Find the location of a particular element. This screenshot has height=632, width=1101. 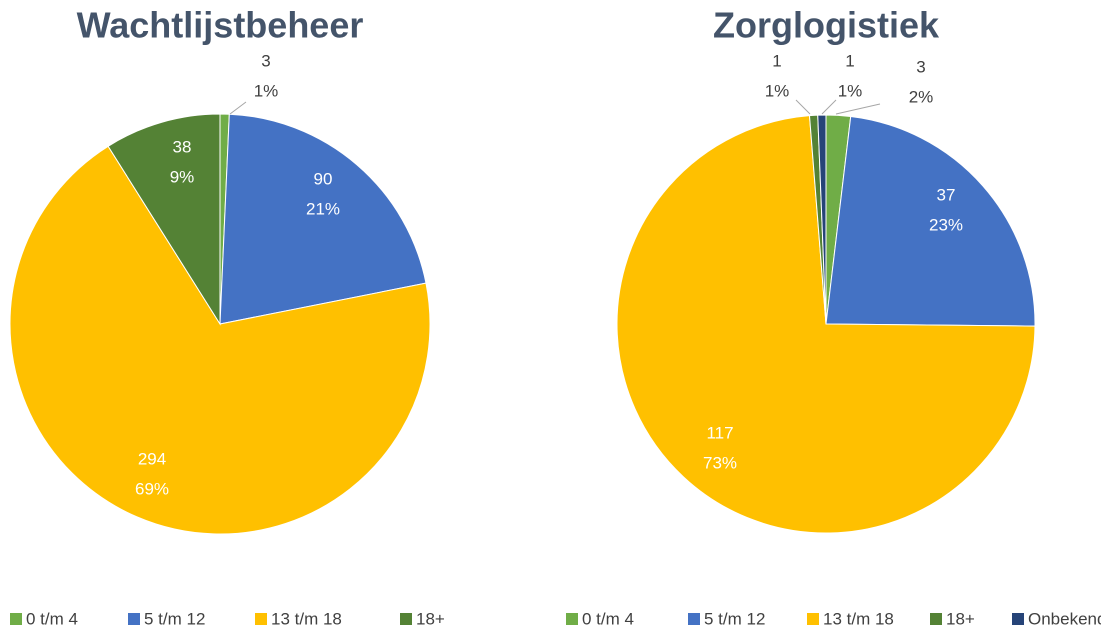

data-label: 38 is located at coordinates (182, 146).